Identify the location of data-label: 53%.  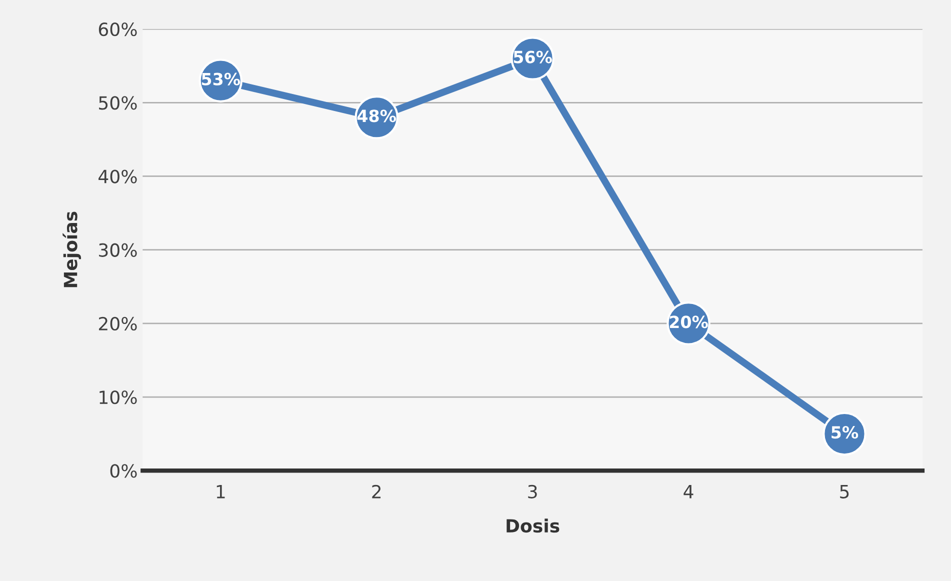
(221, 79).